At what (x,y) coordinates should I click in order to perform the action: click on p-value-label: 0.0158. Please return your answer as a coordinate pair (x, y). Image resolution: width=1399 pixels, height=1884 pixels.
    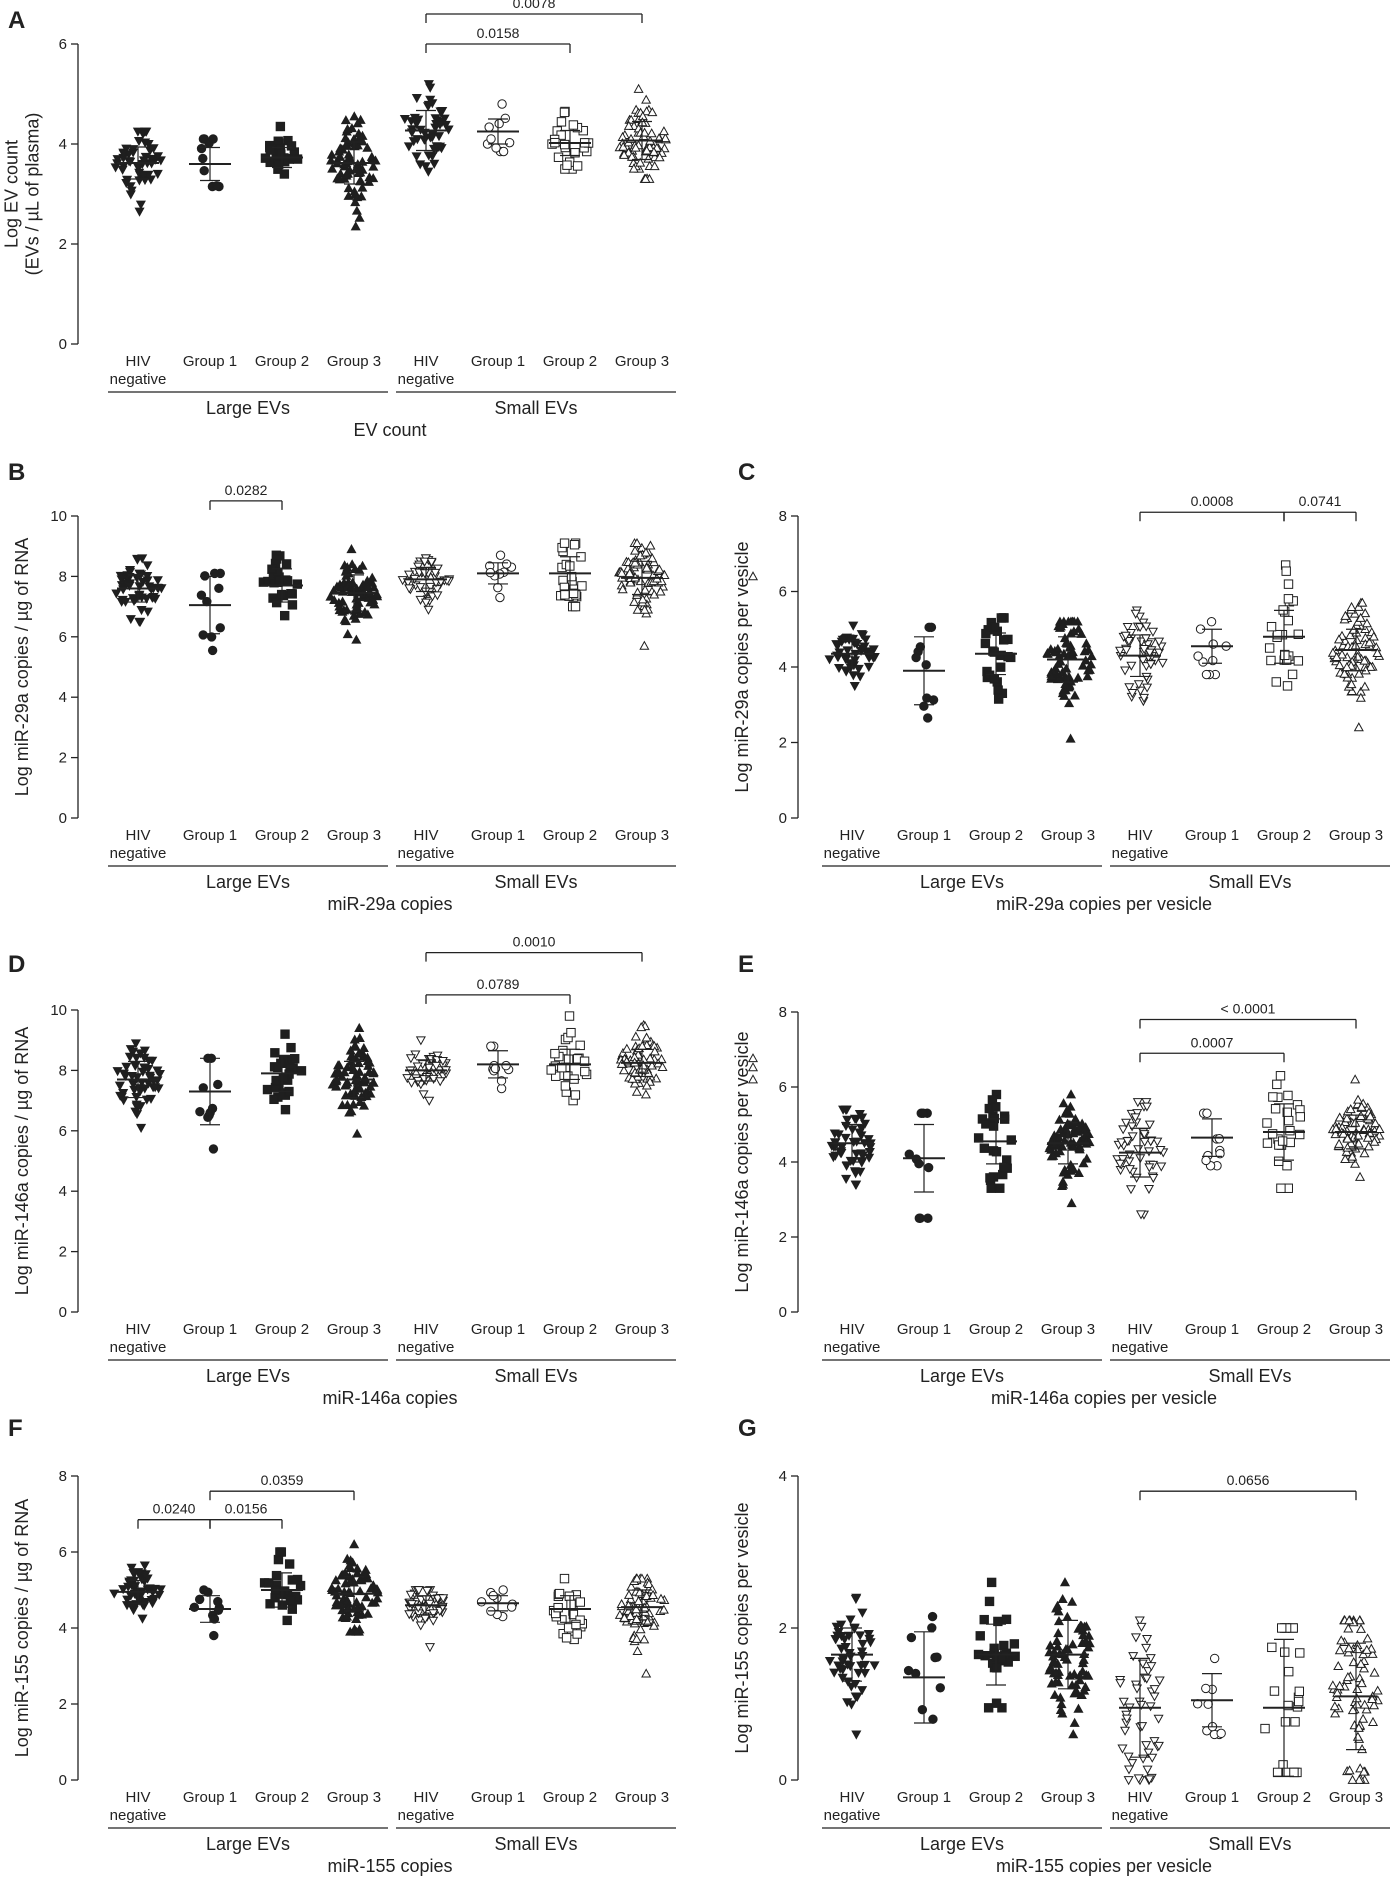
    Looking at the image, I should click on (498, 33).